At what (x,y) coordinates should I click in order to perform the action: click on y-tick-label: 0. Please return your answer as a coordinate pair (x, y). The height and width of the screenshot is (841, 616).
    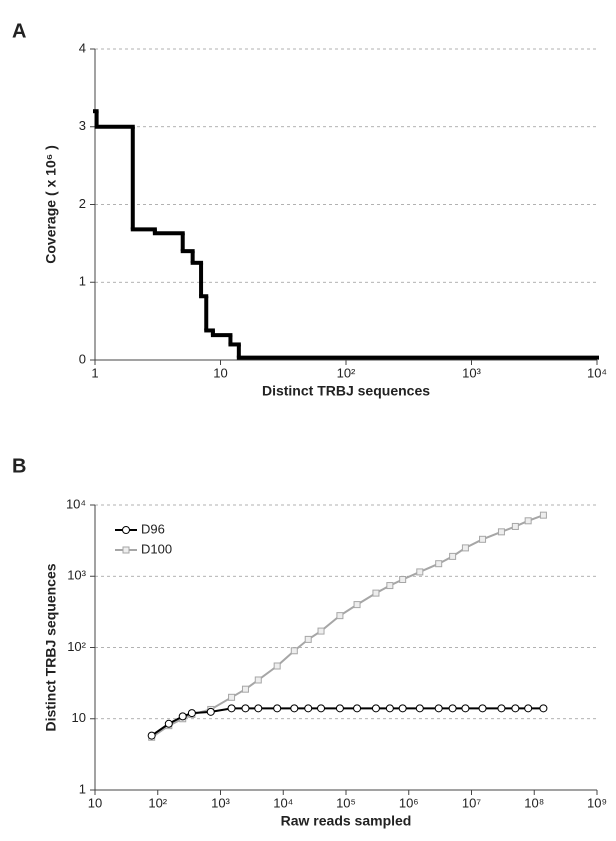
    Looking at the image, I should click on (82, 358).